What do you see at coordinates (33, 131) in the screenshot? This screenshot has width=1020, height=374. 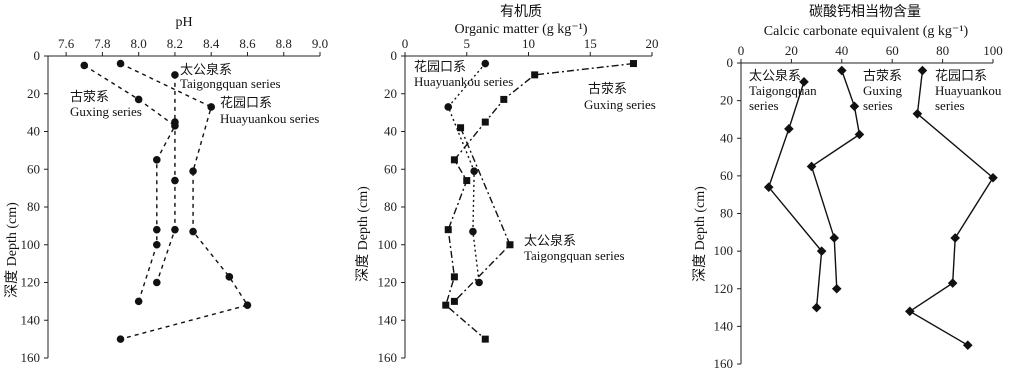 I see `ph-y-tick-label: 40` at bounding box center [33, 131].